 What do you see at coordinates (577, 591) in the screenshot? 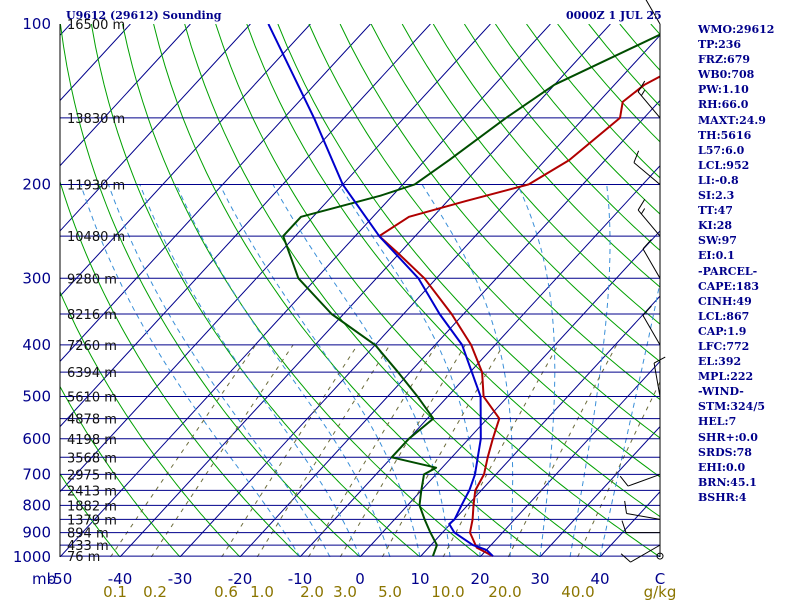
I see `mixing-ratio-label: 40.0` at bounding box center [577, 591].